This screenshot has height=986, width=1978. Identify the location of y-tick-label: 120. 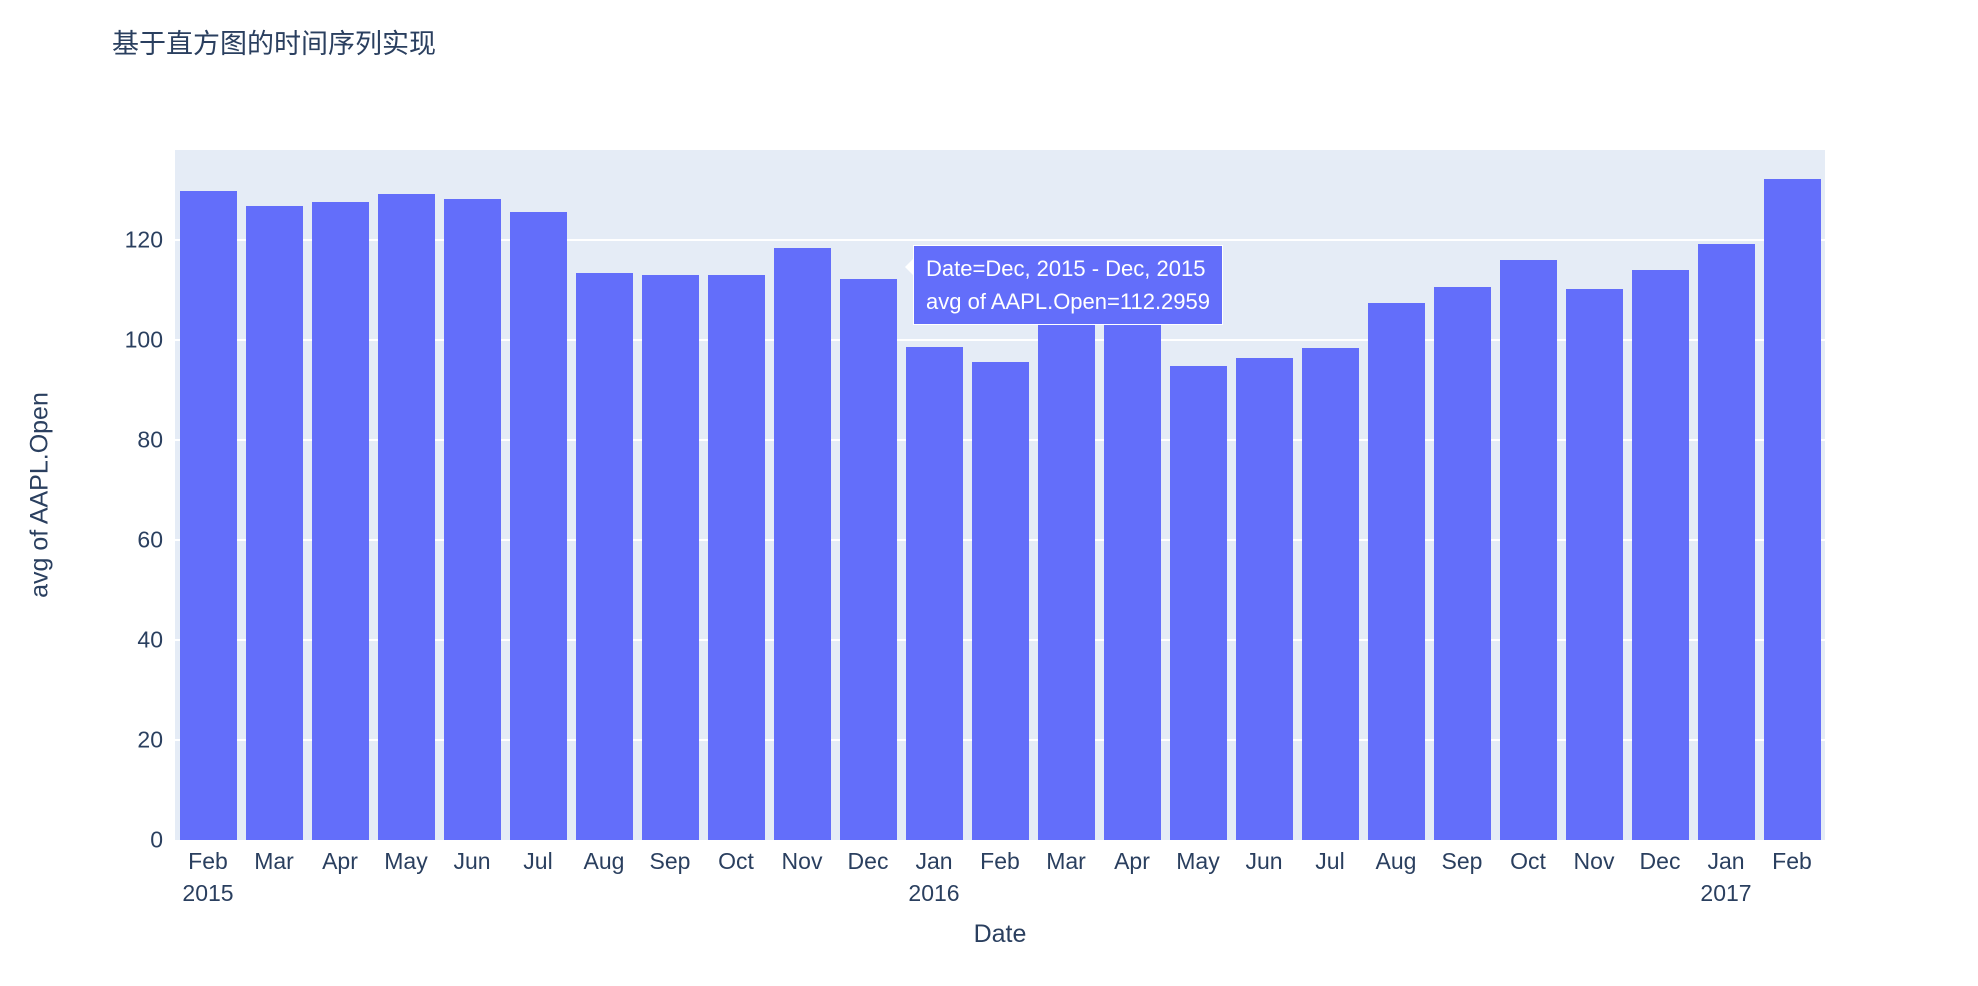
(143, 239).